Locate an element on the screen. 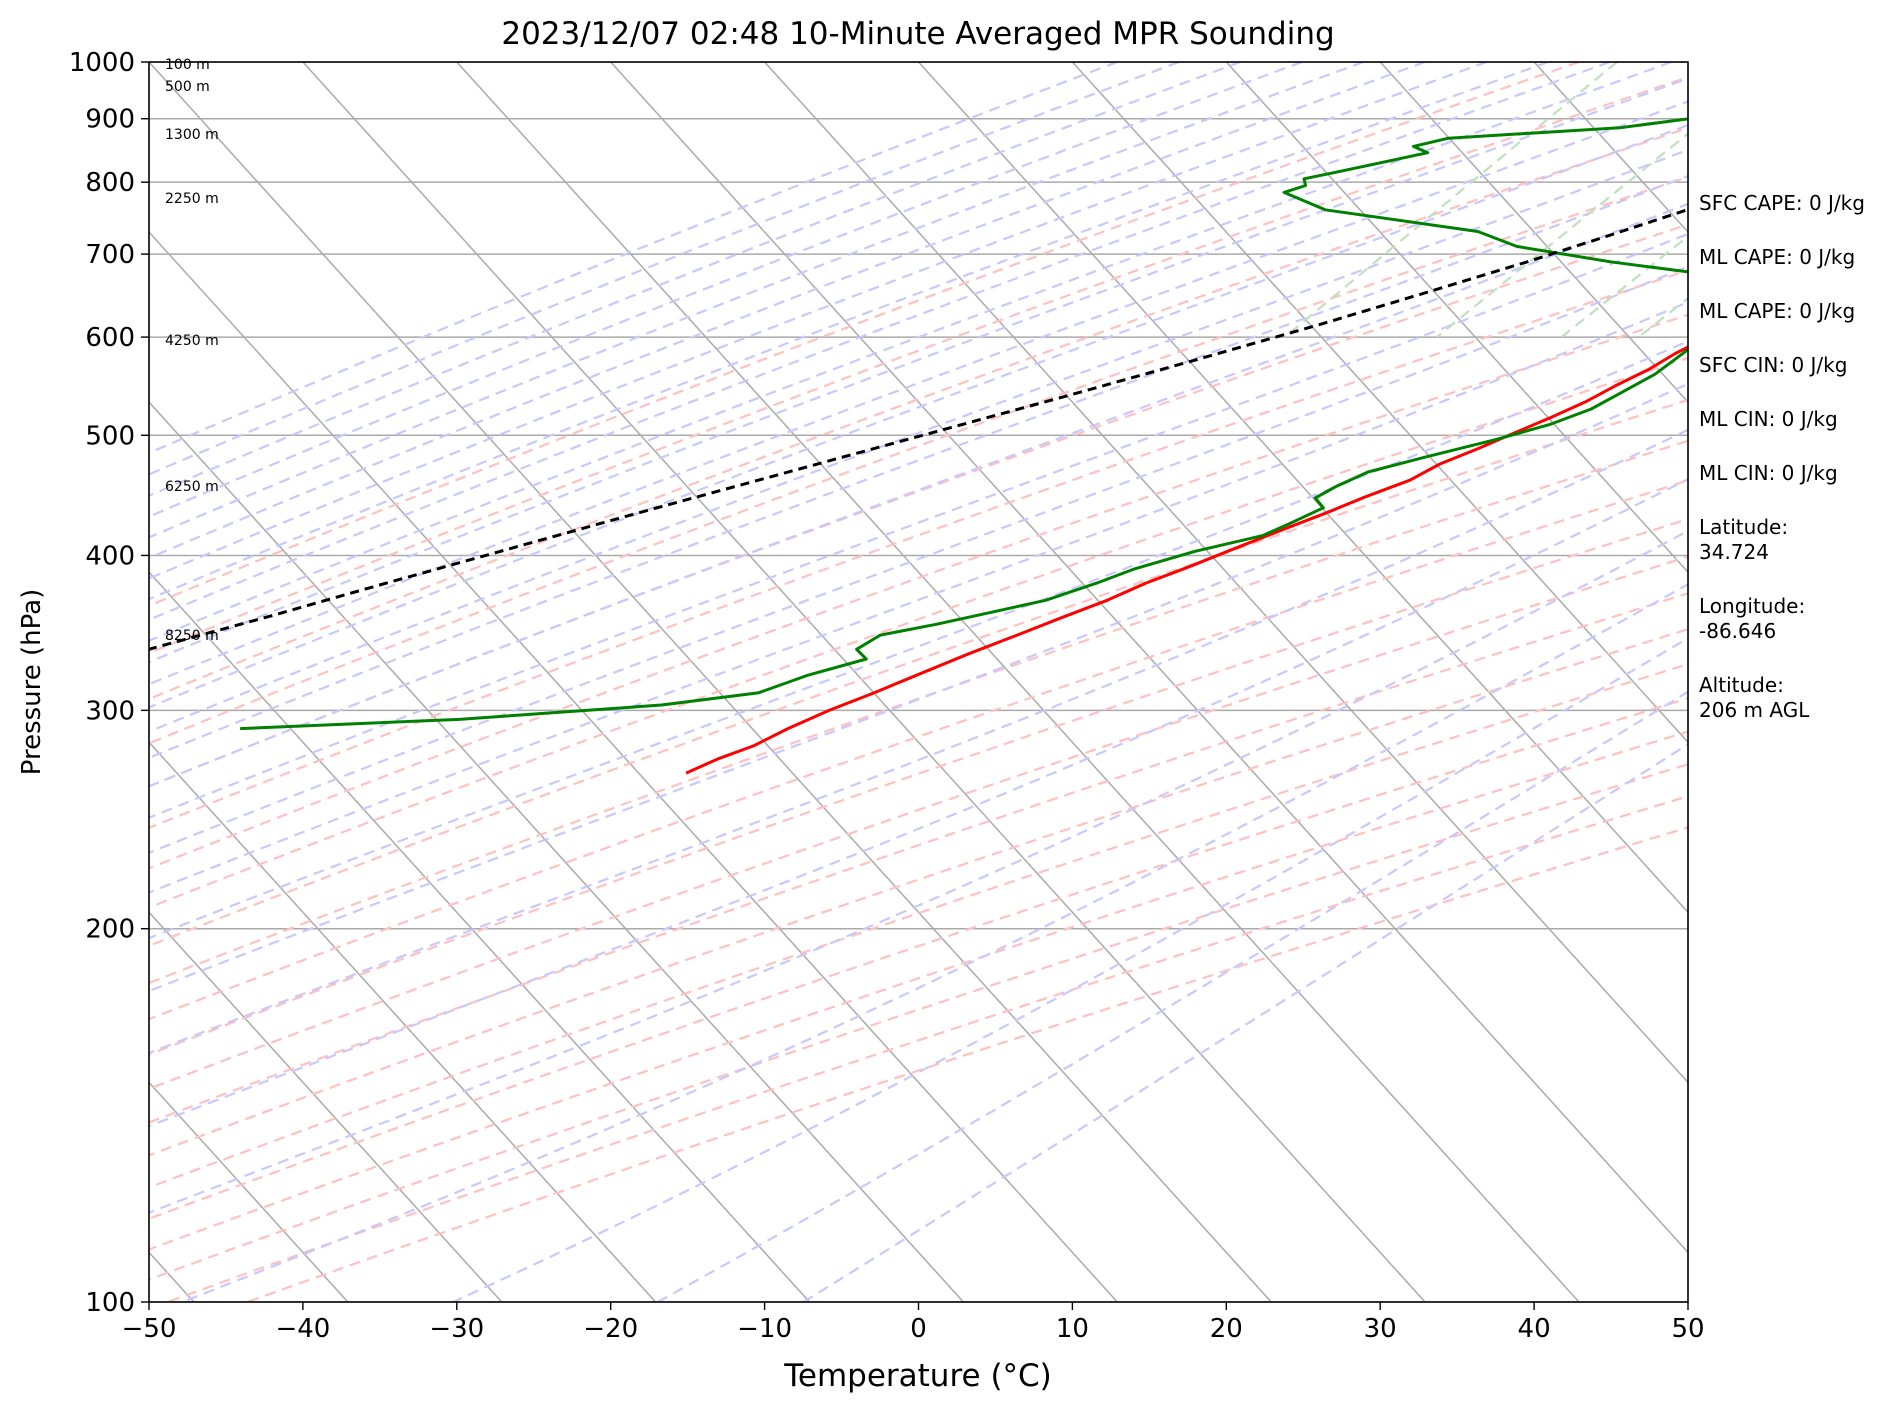 This screenshot has height=1406, width=1893. x-tick-label: 10 is located at coordinates (1072, 1329).